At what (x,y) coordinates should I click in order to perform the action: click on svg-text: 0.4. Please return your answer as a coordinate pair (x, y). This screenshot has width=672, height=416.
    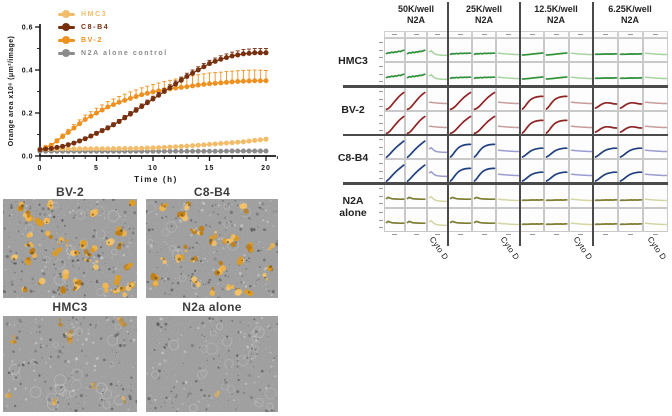
    Looking at the image, I should click on (27, 71).